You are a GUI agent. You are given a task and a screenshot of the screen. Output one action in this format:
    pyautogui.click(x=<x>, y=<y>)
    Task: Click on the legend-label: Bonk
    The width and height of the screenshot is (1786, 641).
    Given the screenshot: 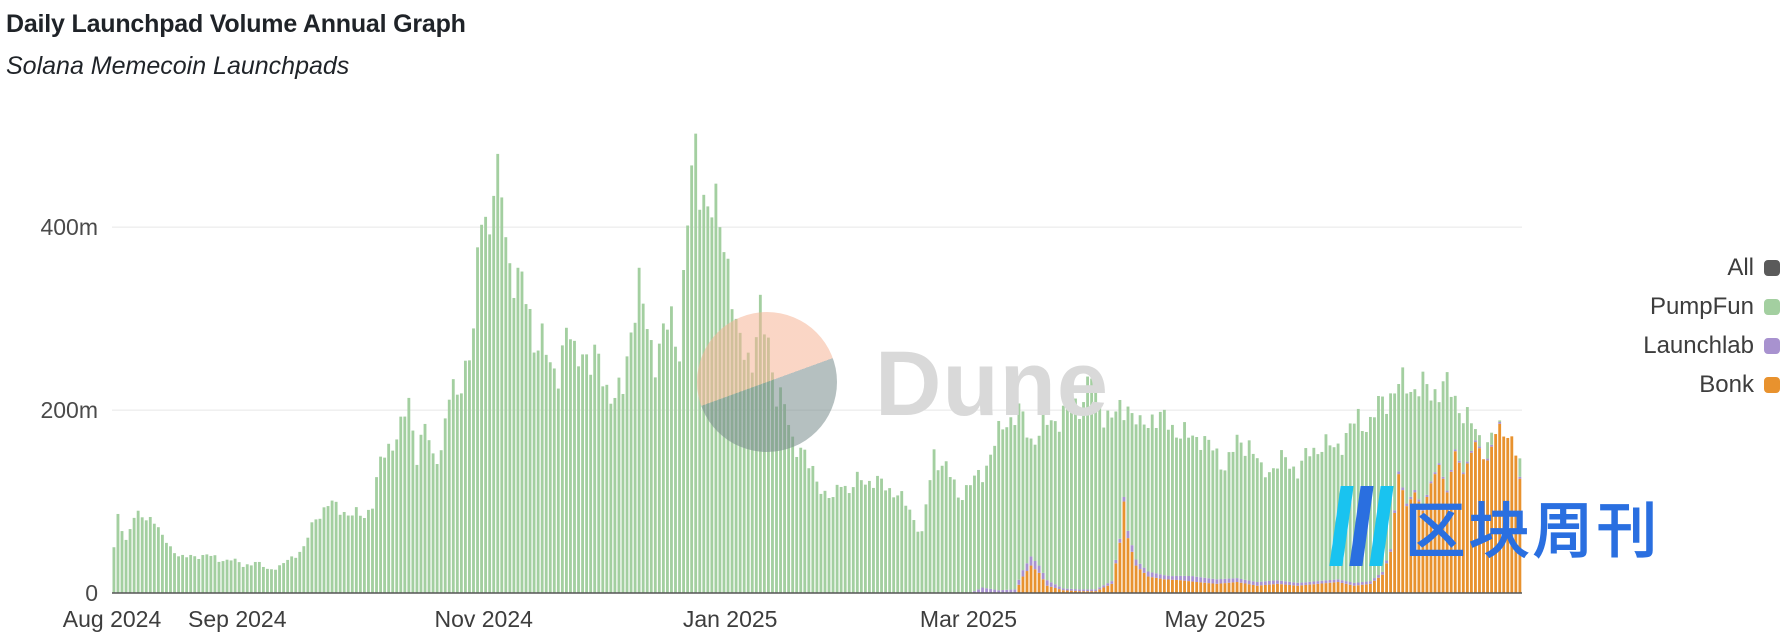 What is the action you would take?
    pyautogui.click(x=1726, y=384)
    